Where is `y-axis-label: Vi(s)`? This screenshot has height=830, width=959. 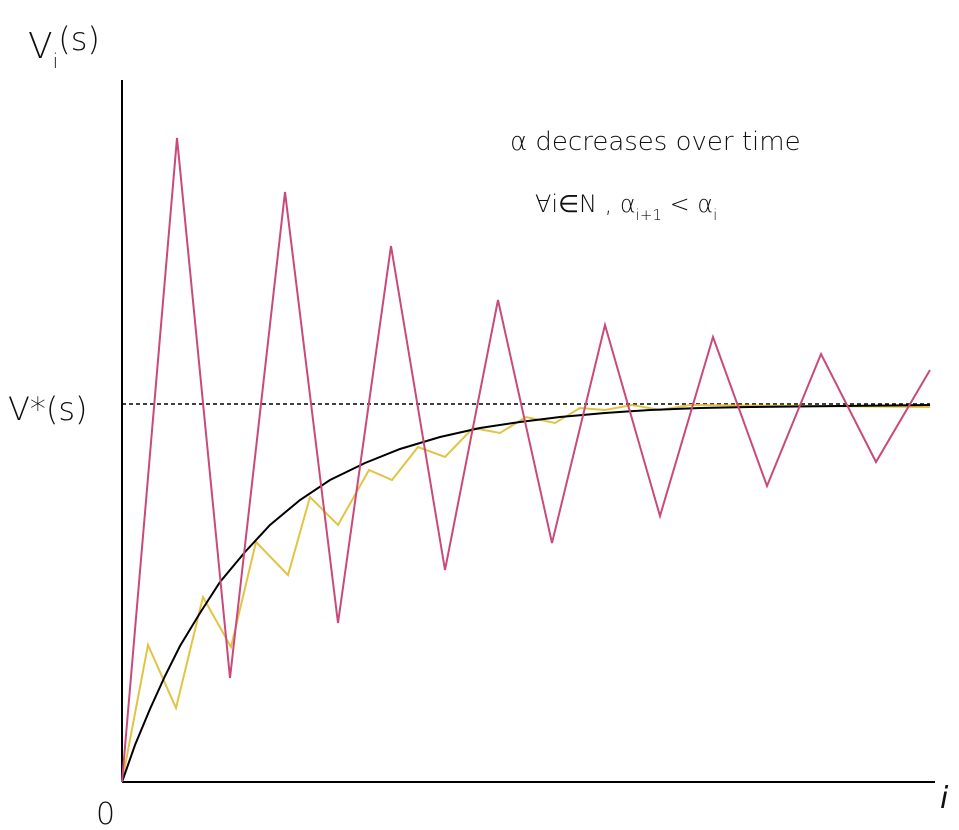 y-axis-label: Vi(s) is located at coordinates (64, 46).